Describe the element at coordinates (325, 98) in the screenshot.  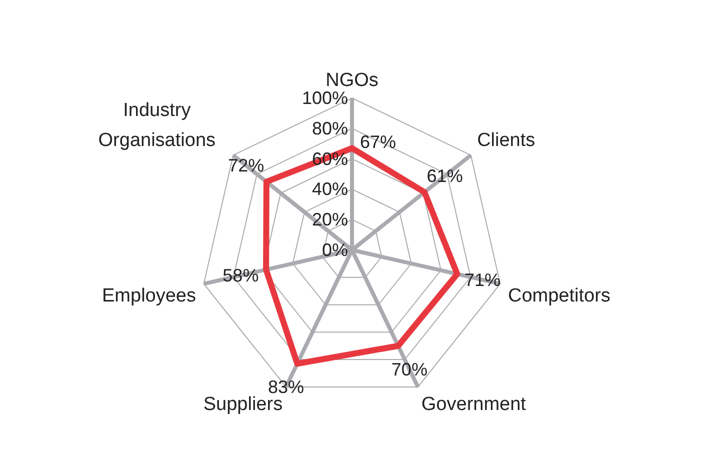
I see `y-tick-label: 100%` at that location.